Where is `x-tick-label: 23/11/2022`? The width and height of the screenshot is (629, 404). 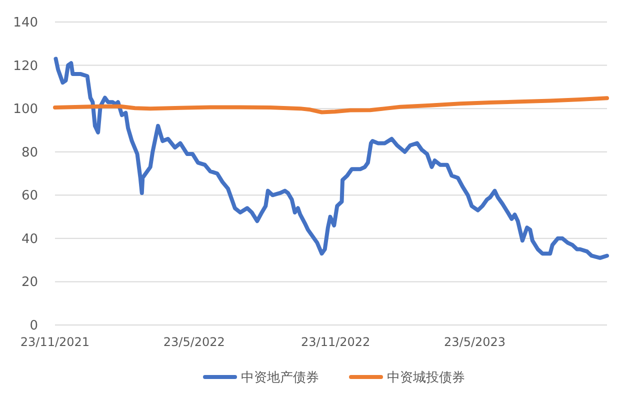
x-tick-label: 23/11/2022 is located at coordinates (335, 342).